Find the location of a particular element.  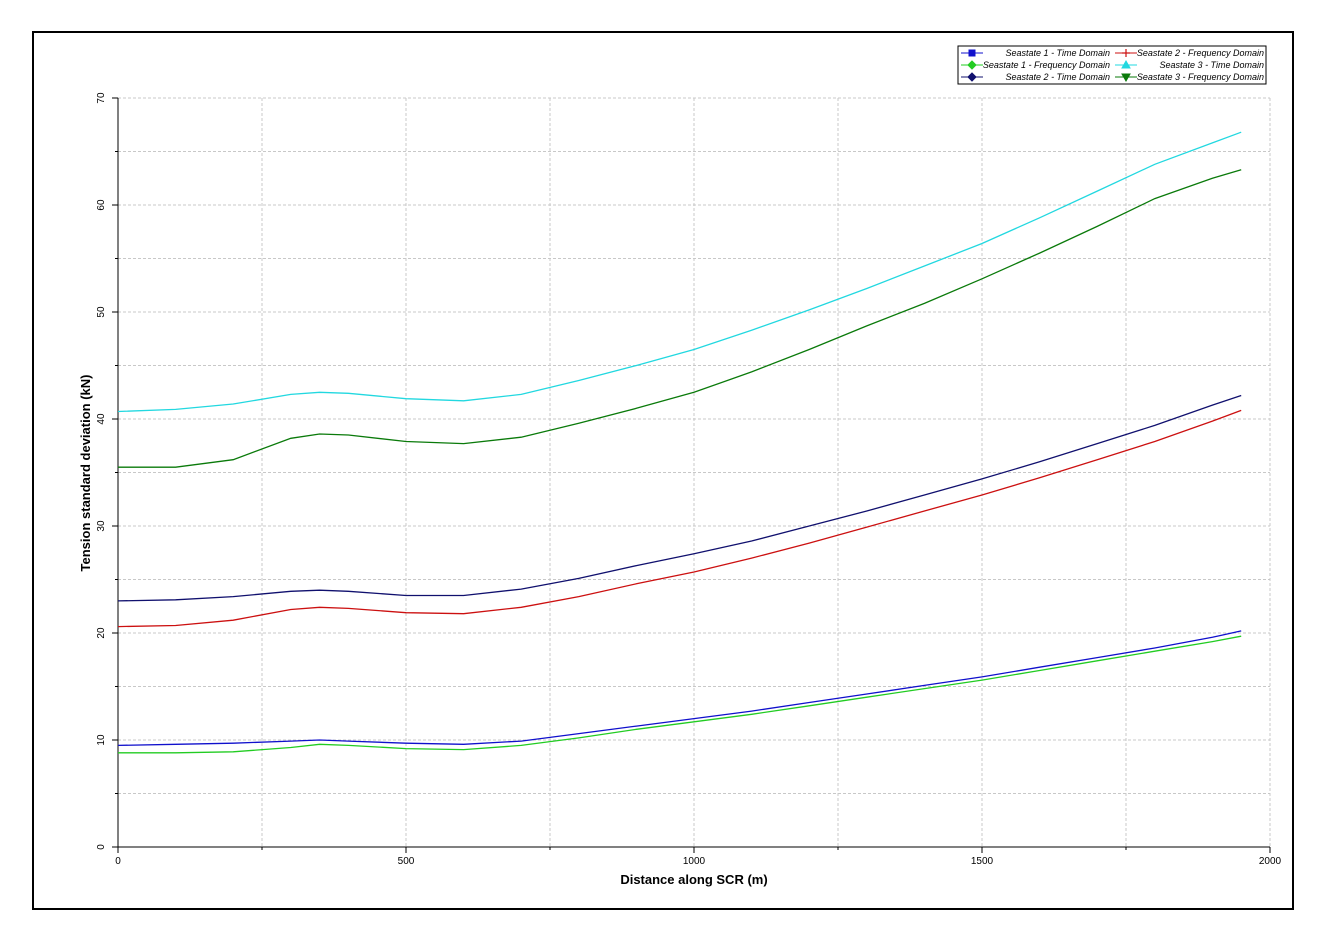

x-tick-label: 2000 is located at coordinates (1270, 861).